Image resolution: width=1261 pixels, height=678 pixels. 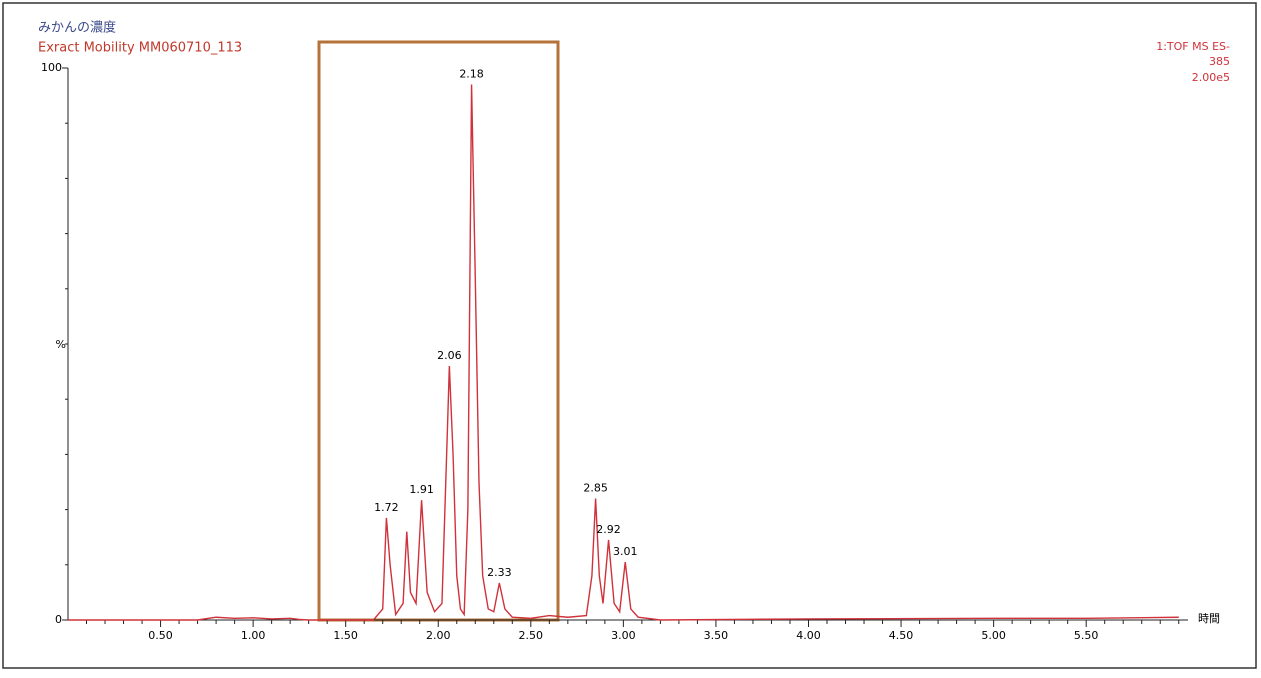 What do you see at coordinates (61, 344) in the screenshot?
I see `y-axis-label: %` at bounding box center [61, 344].